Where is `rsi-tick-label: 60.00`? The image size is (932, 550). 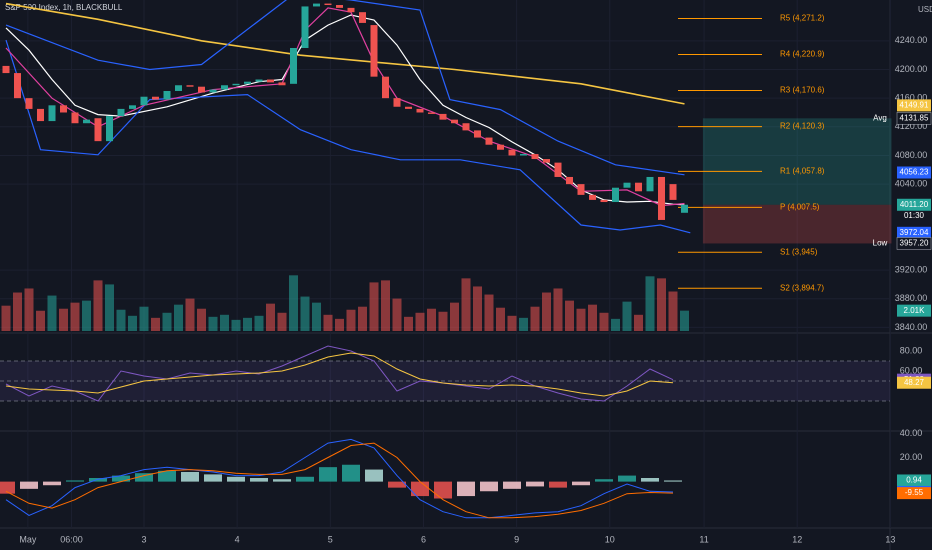
rsi-tick-label: 60.00 is located at coordinates (911, 370).